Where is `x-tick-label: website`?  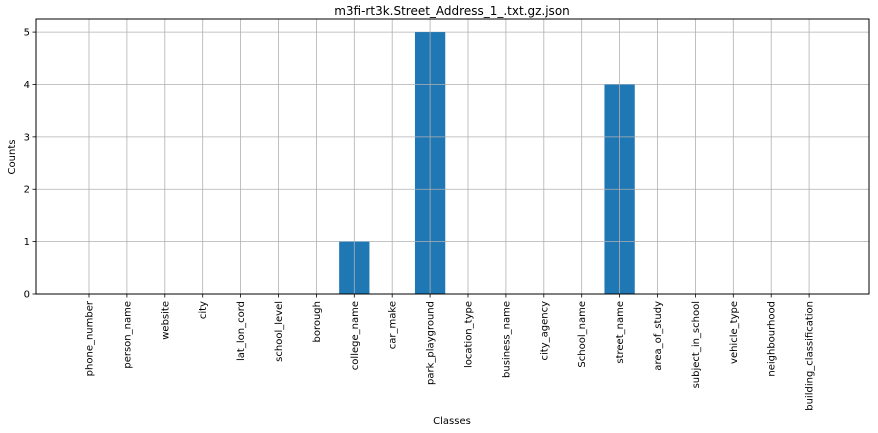 x-tick-label: website is located at coordinates (165, 320).